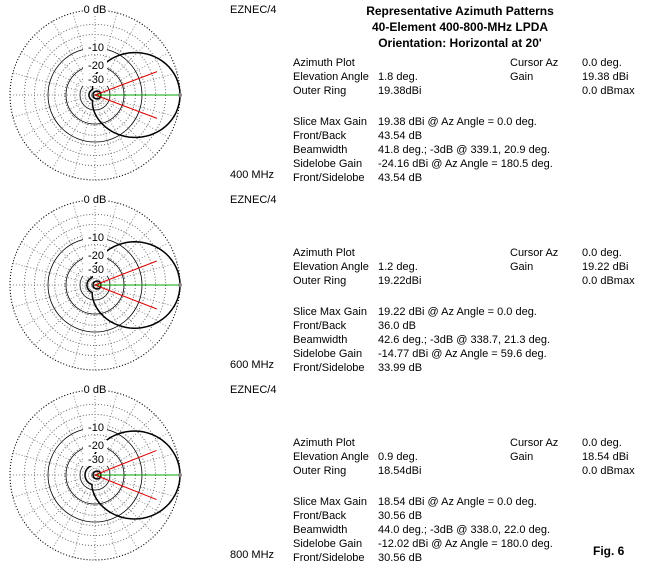 This screenshot has width=650, height=575. Describe the element at coordinates (460, 43) in the screenshot. I see `title-line: Orientation: Horizontal at 20'` at that location.